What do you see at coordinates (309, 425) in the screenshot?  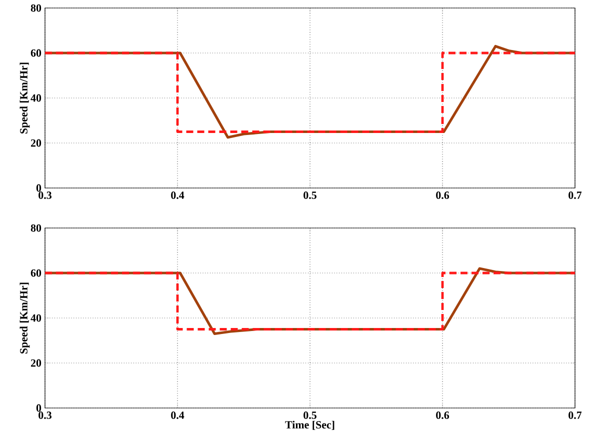 I see `x-axis-title: Time [Sec]` at bounding box center [309, 425].